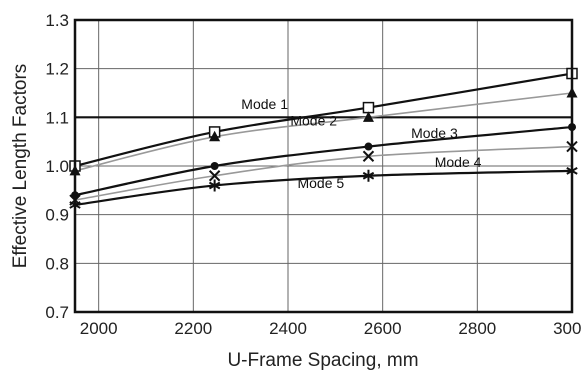 Image resolution: width=582 pixels, height=372 pixels. I want to click on x-tick-label: 2800, so click(477, 328).